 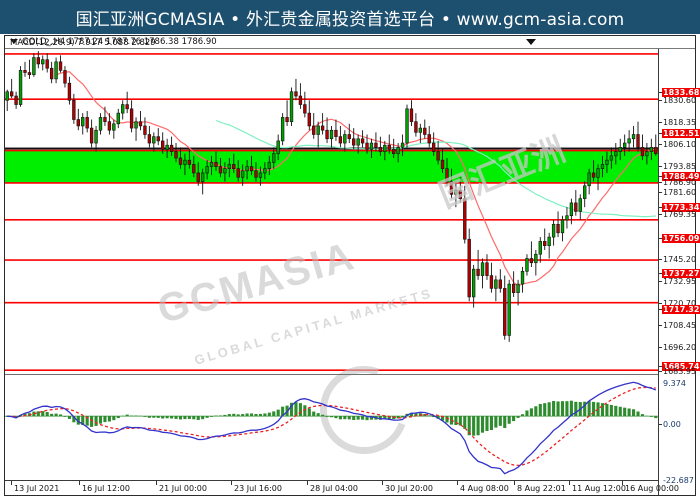 I want to click on price-tick-label: 1720.70, so click(x=680, y=303).